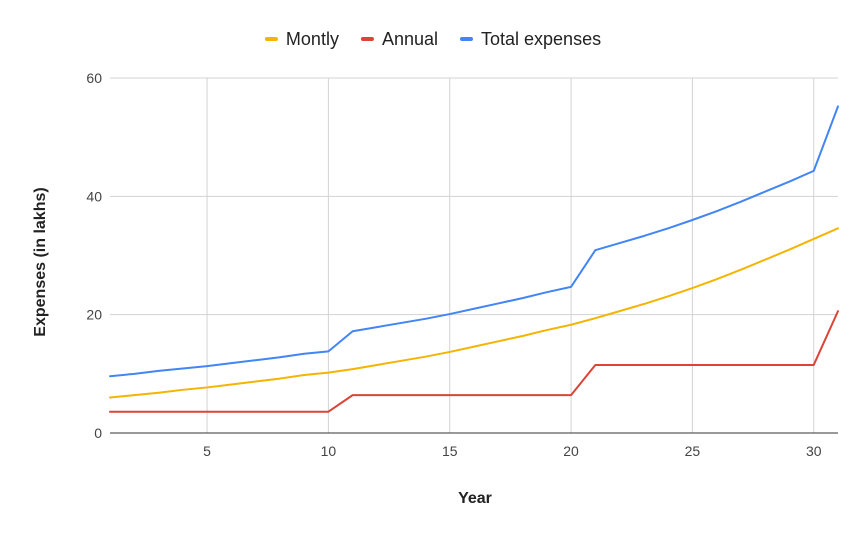 This screenshot has height=540, width=866. Describe the element at coordinates (40, 261) in the screenshot. I see `y-axis-title: Expenses (in lakhs)` at that location.